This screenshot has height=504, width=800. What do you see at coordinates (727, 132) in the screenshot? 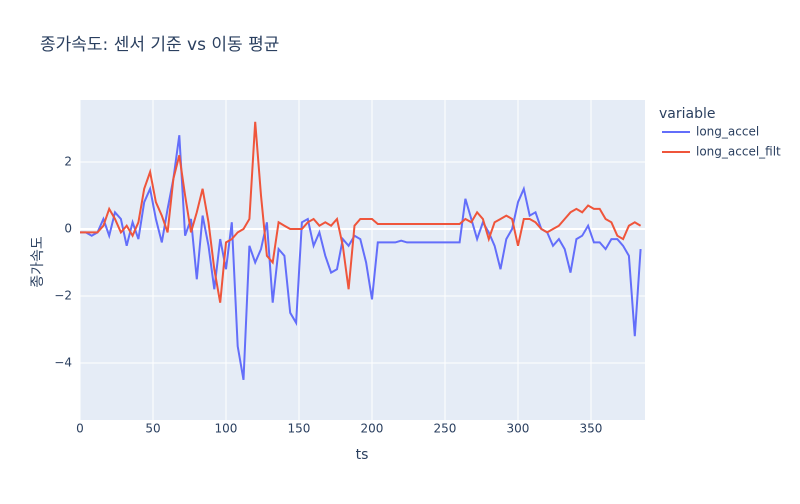
I see `legend-label: long_accel` at bounding box center [727, 132].